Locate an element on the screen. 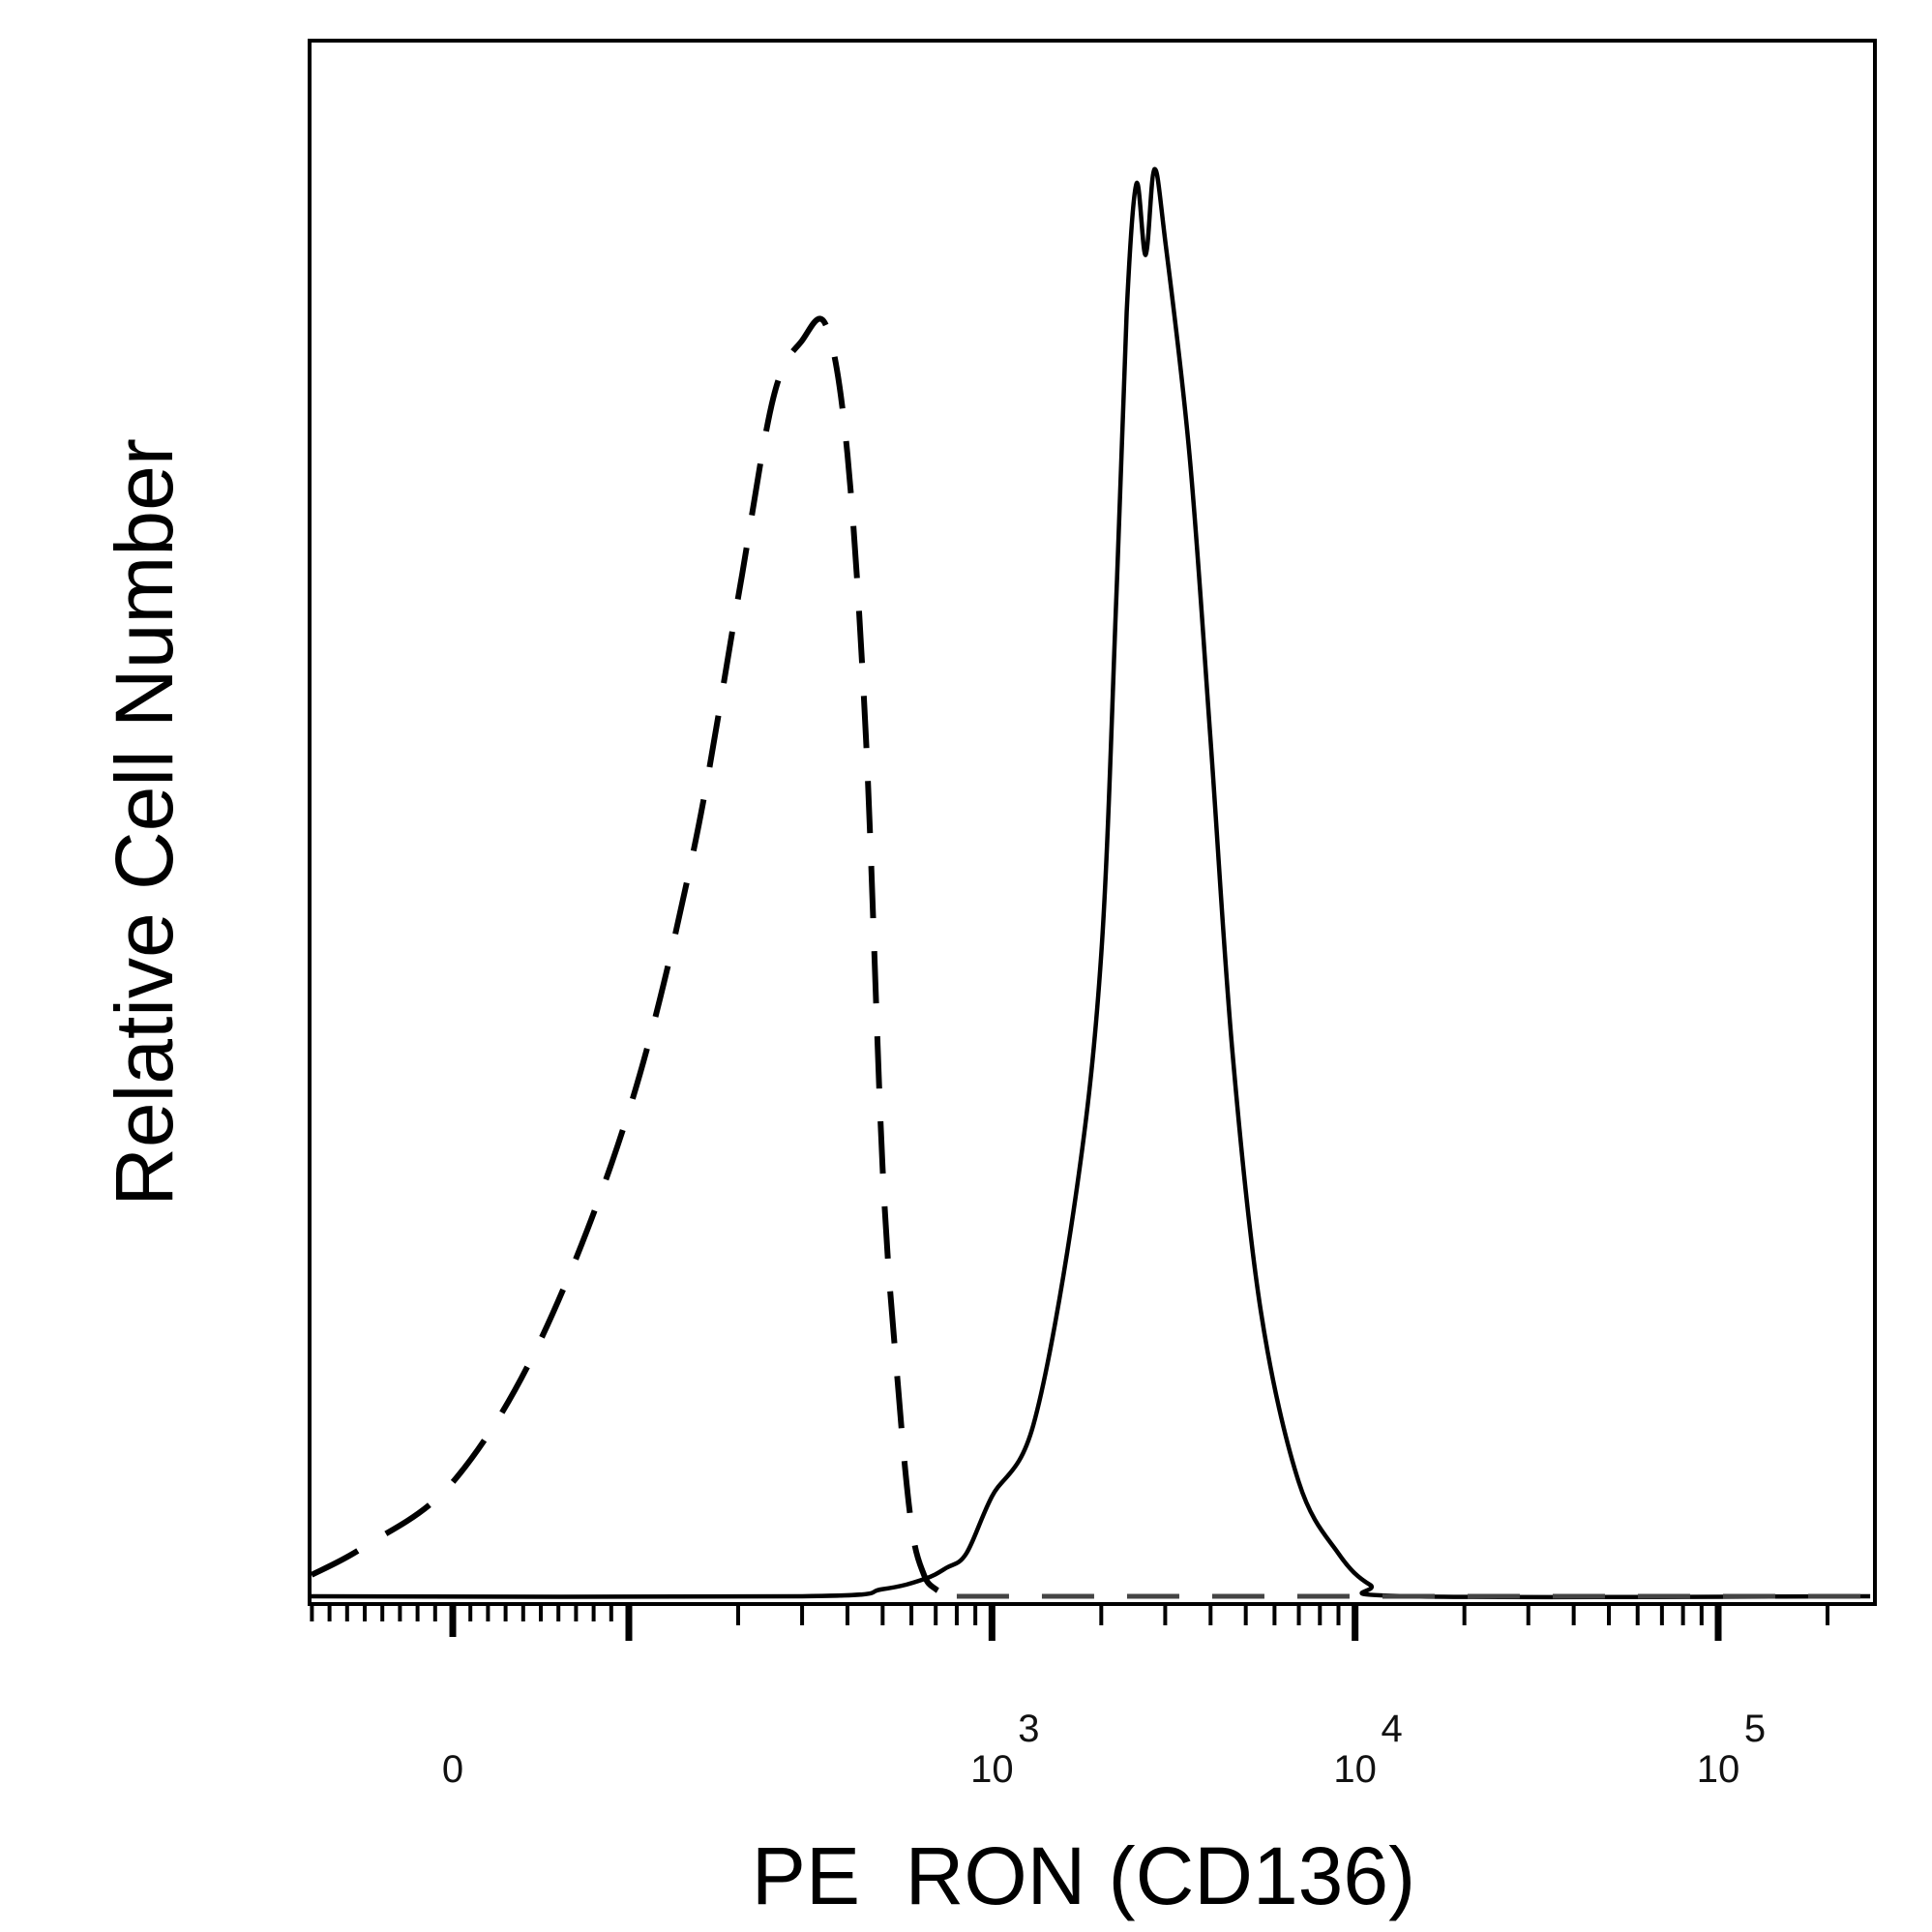 The image size is (1932, 1932). y-axis-label: Relative Cell Number is located at coordinates (144, 822).